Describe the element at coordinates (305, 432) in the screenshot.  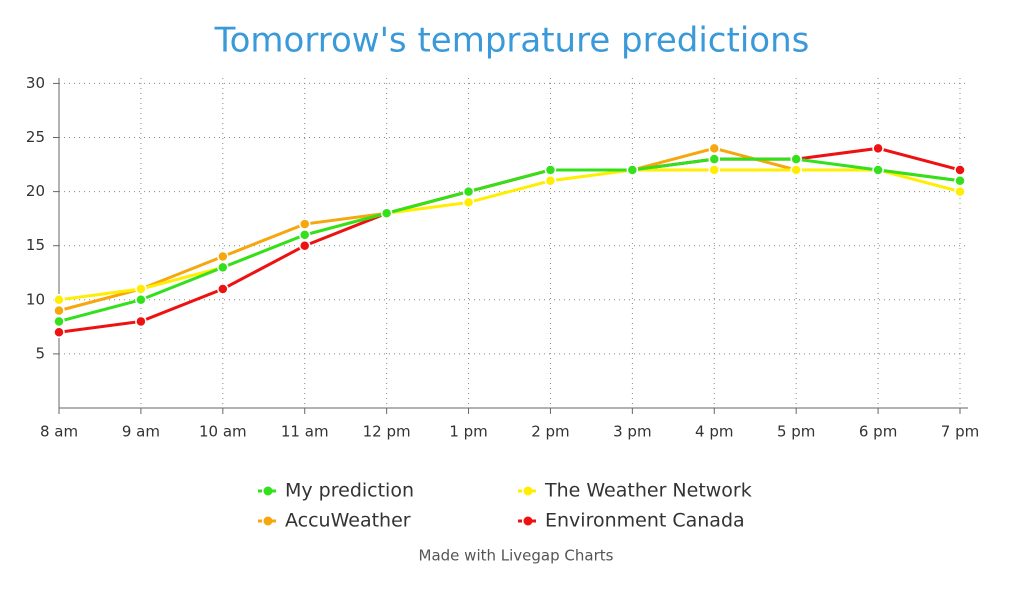
I see `x-tick-label: 11 am` at that location.